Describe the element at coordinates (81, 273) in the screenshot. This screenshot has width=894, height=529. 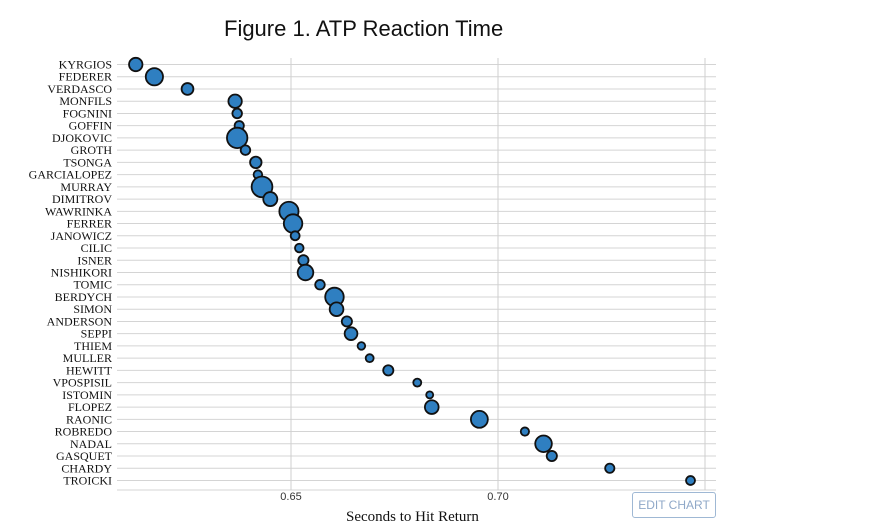
I see `player-label: NISHIKORI` at that location.